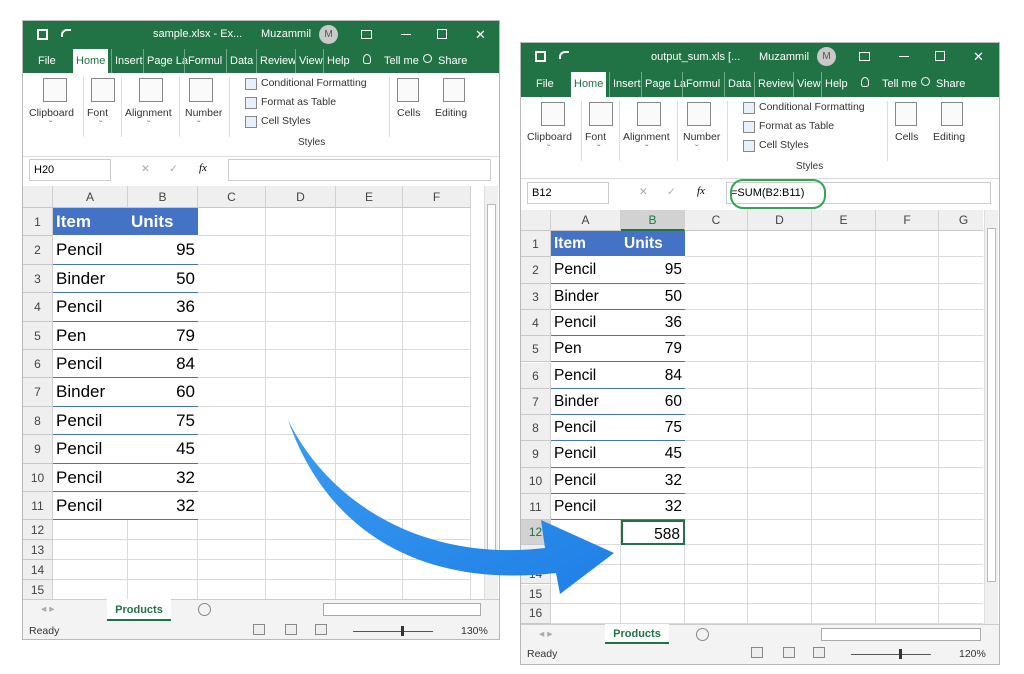 The image size is (1024, 674). Describe the element at coordinates (536, 270) in the screenshot. I see `row-header: 2` at that location.